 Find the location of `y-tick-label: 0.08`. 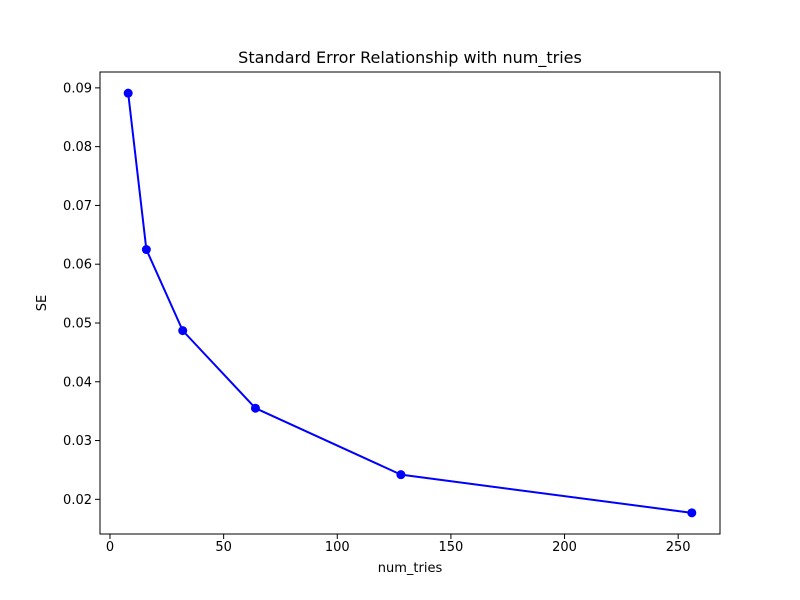

y-tick-label: 0.08 is located at coordinates (77, 147).